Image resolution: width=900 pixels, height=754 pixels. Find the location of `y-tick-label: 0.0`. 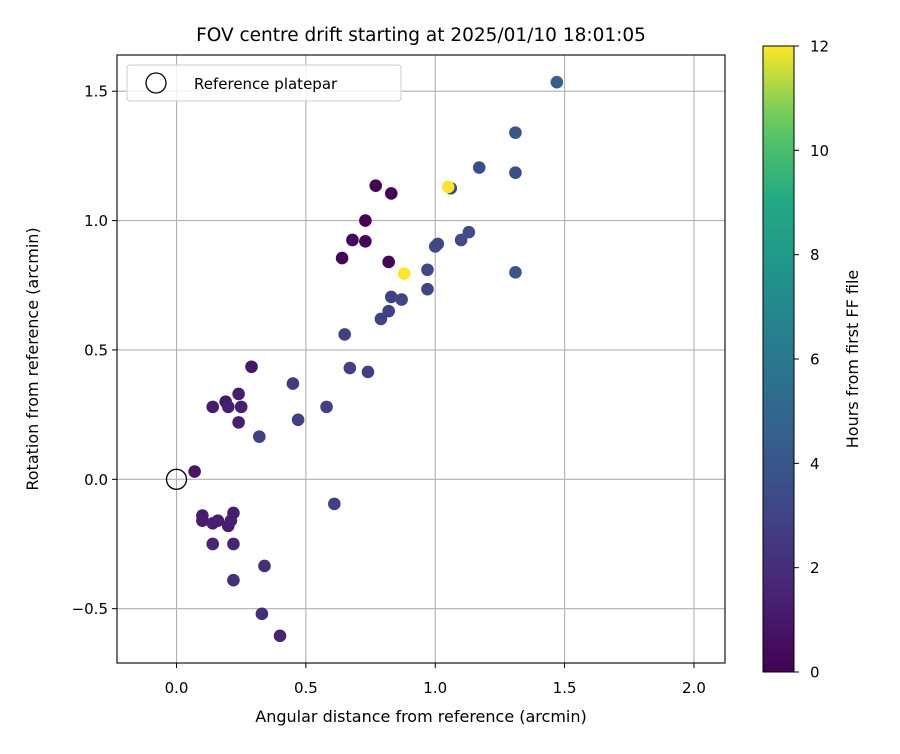

y-tick-label: 0.0 is located at coordinates (96, 480).